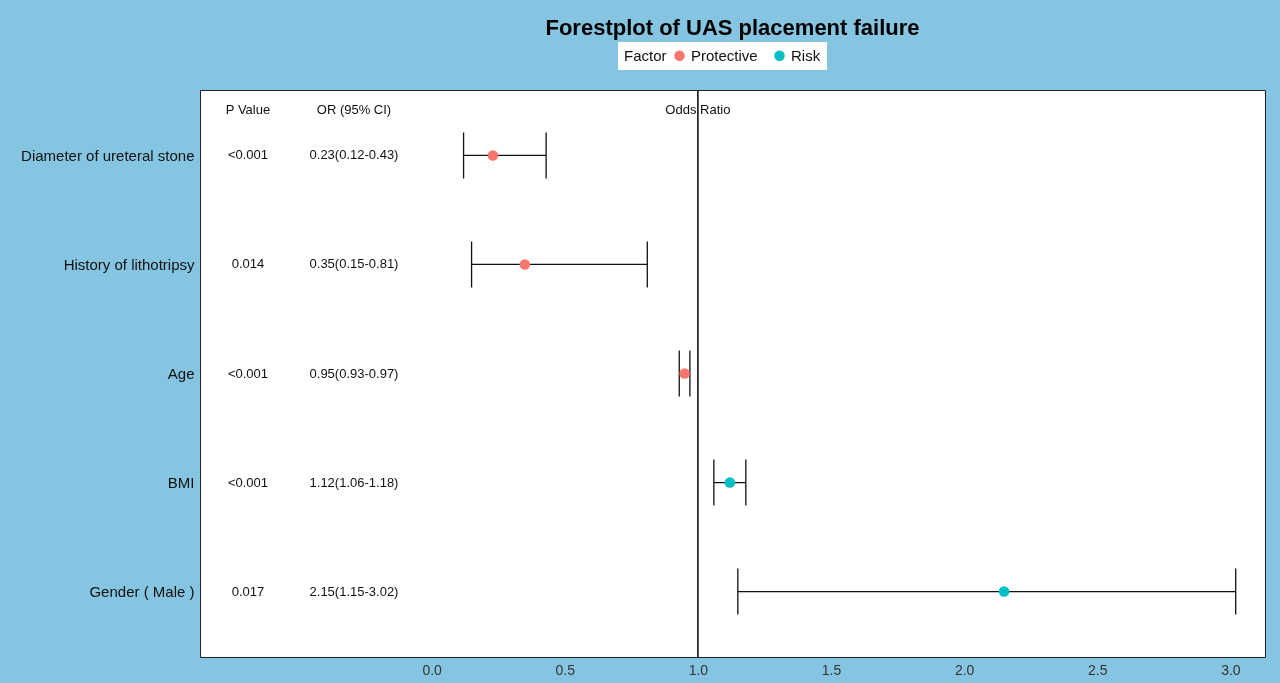  Describe the element at coordinates (432, 669) in the screenshot. I see `x-tick-label: 0.0` at that location.